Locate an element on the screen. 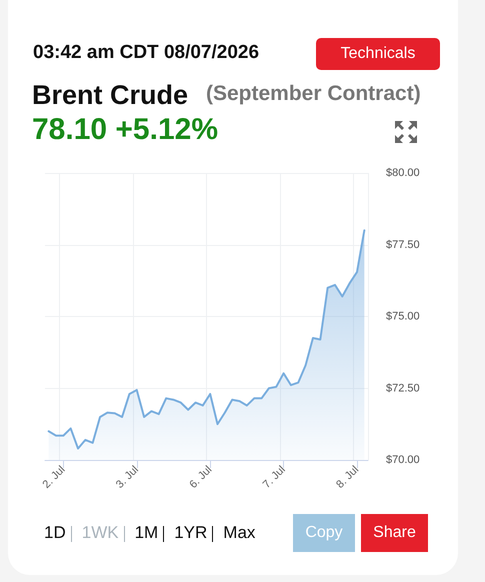  text: 1D is located at coordinates (55, 533).